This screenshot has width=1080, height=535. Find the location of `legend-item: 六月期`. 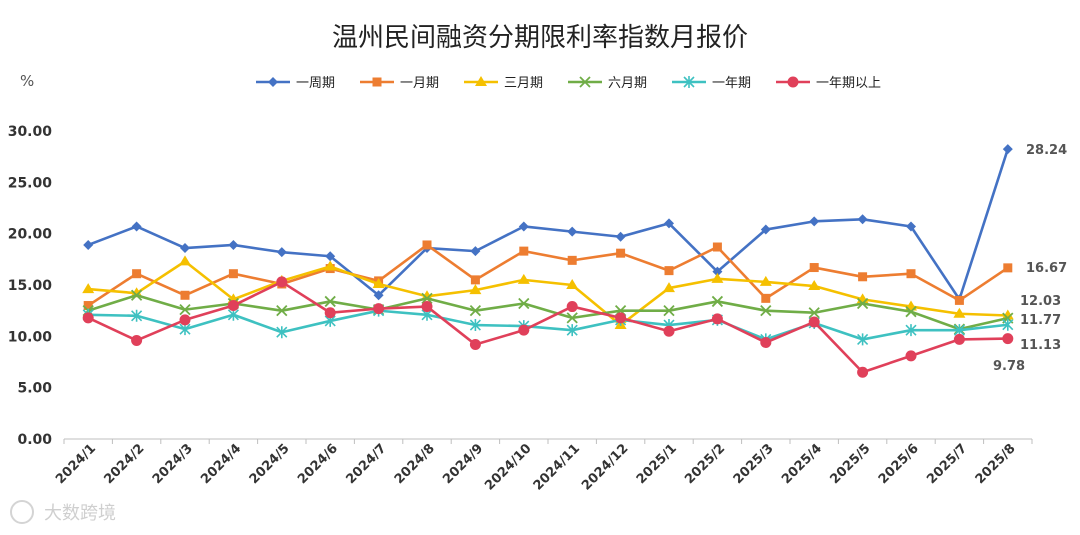

legend-item: 六月期 is located at coordinates (607, 83).